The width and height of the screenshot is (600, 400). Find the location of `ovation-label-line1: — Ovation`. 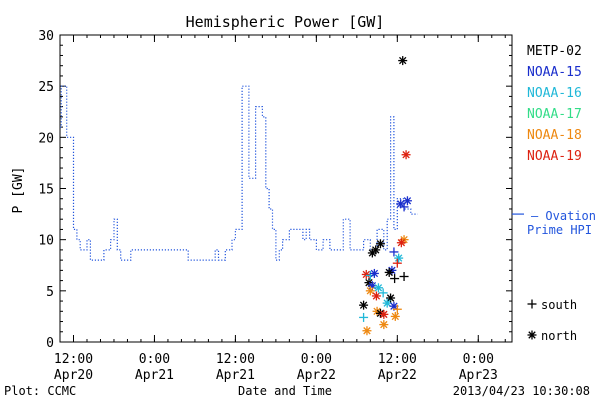

ovation-label-line1: — Ovation is located at coordinates (563, 216).